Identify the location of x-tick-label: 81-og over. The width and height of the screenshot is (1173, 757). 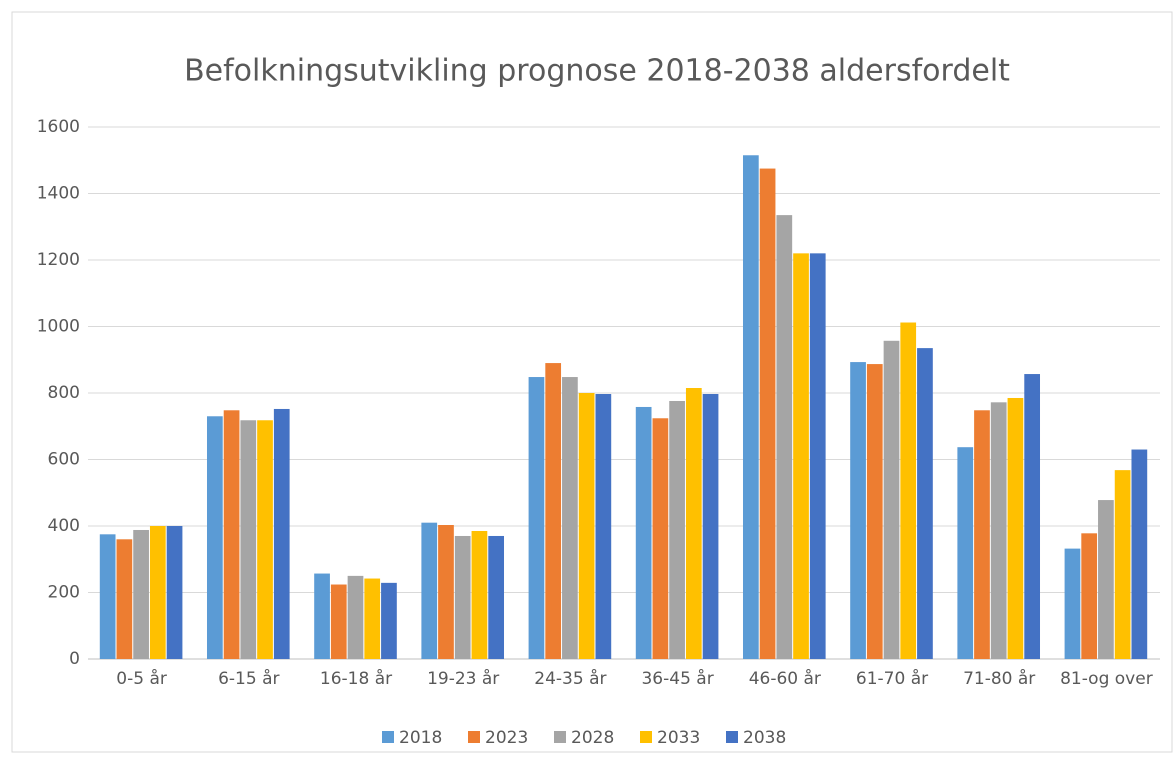
(1106, 679).